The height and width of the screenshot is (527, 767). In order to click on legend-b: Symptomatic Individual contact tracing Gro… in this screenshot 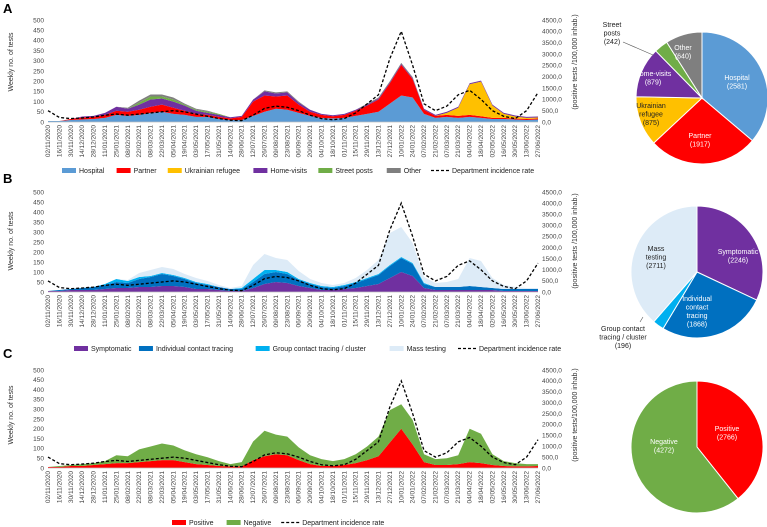, I will do `click(317, 349)`.